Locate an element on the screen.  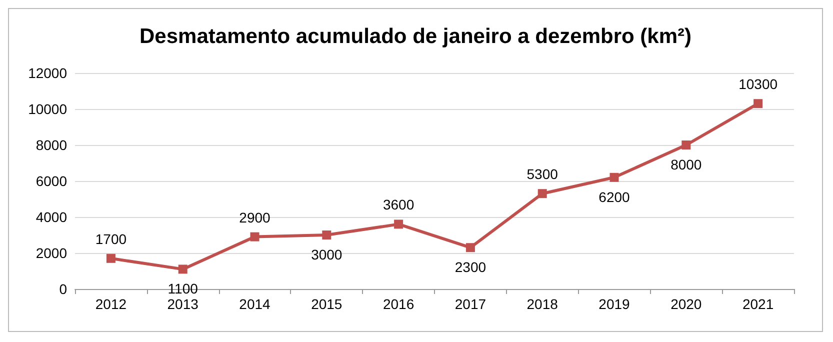
x-tick-label: 2020 is located at coordinates (686, 304).